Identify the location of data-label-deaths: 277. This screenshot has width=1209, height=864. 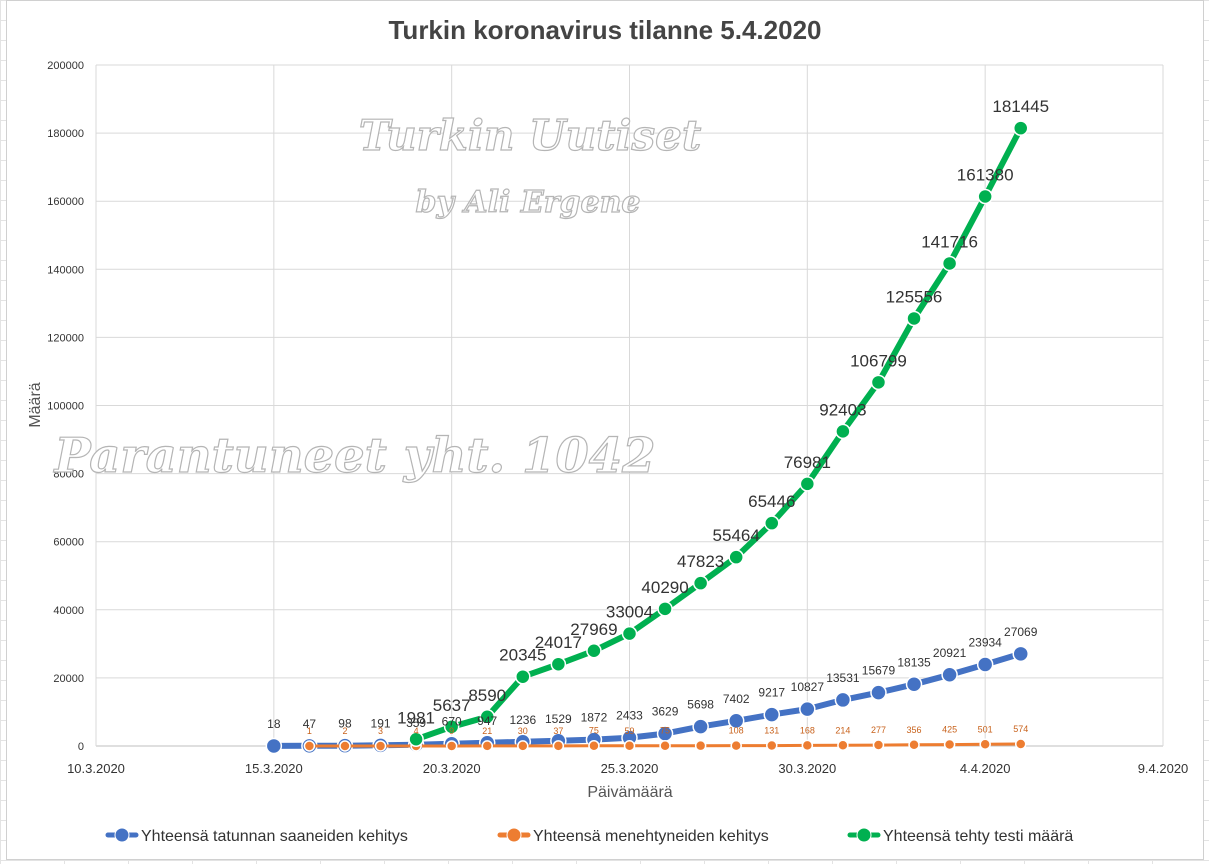
(878, 730).